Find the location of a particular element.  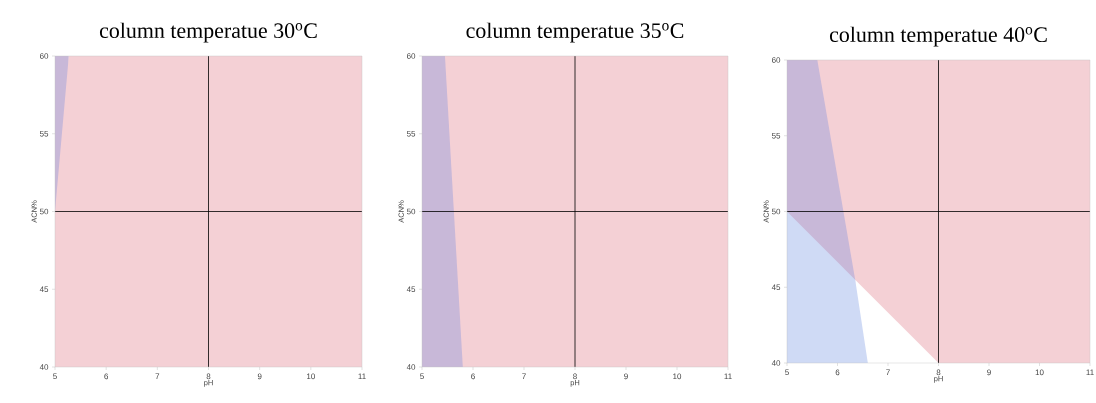

chart-title: column temperatue 40$^{o}$C is located at coordinates (938, 36).